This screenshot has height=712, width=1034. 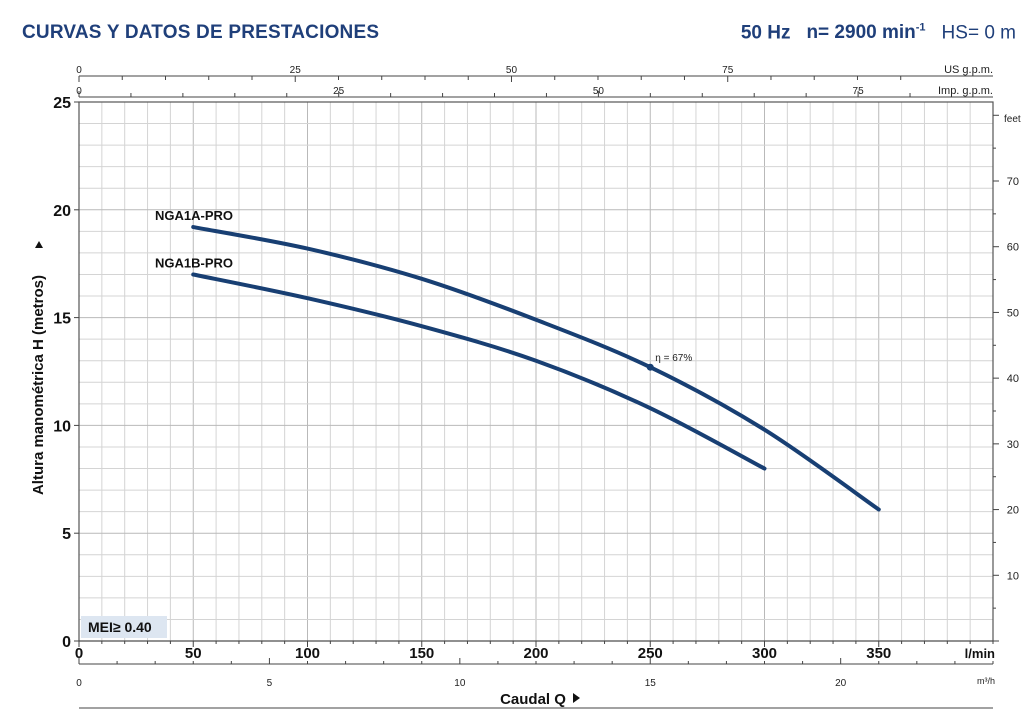 I want to click on m3h-tick-label: 10, so click(x=460, y=683).